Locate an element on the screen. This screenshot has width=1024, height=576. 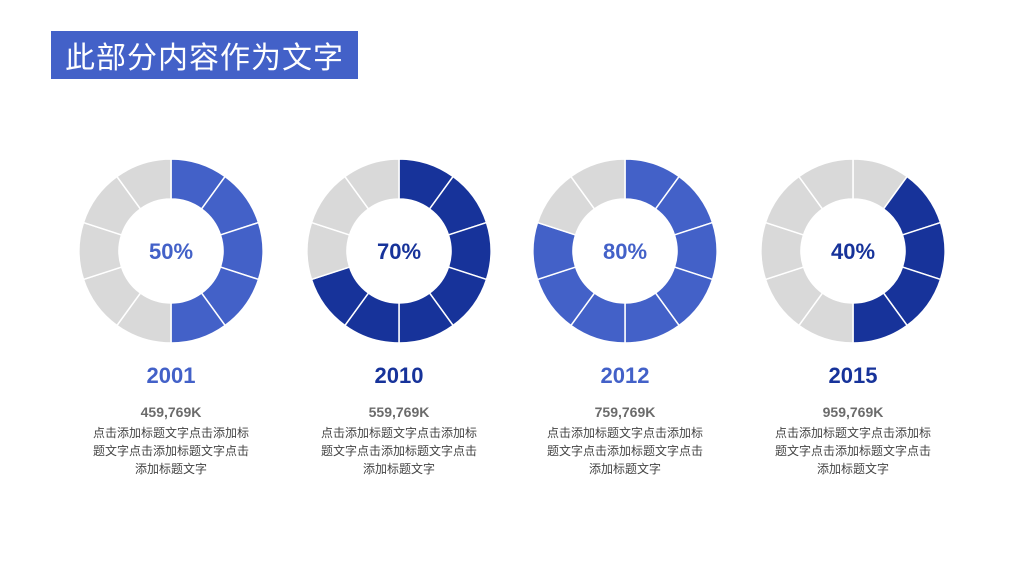
year-label: 2010 is located at coordinates (399, 375).